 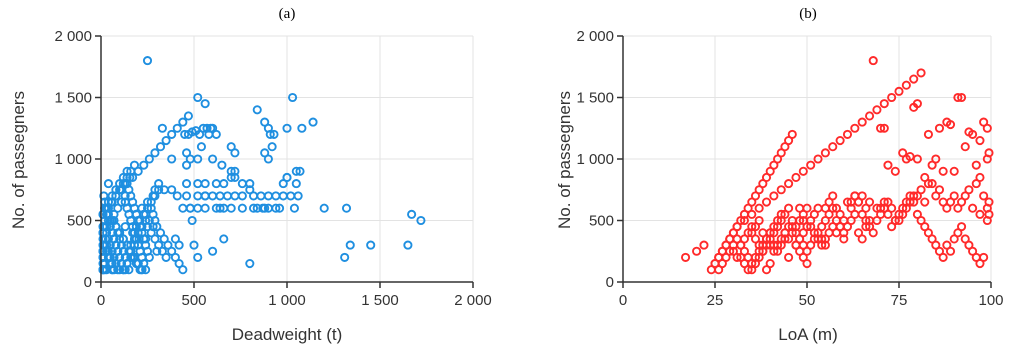 I want to click on panel-b-y-axis-title: No. of passegners, so click(x=564, y=160).